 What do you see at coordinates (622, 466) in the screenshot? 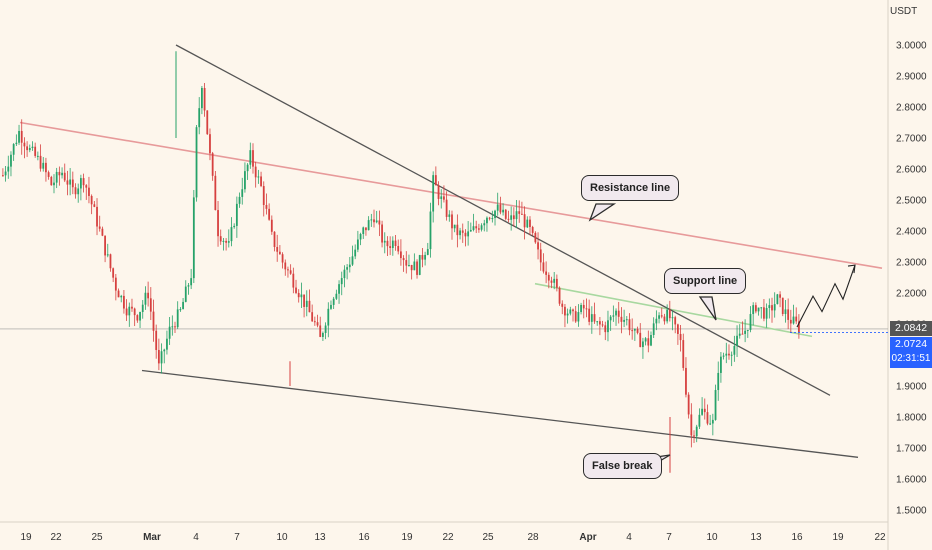
I see `false-break-callout: False break` at bounding box center [622, 466].